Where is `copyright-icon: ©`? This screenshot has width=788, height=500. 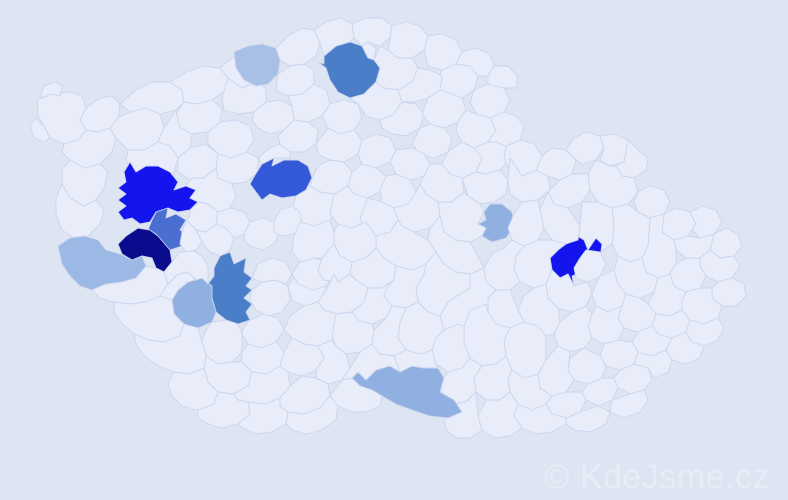
copyright-icon: © is located at coordinates (557, 477).